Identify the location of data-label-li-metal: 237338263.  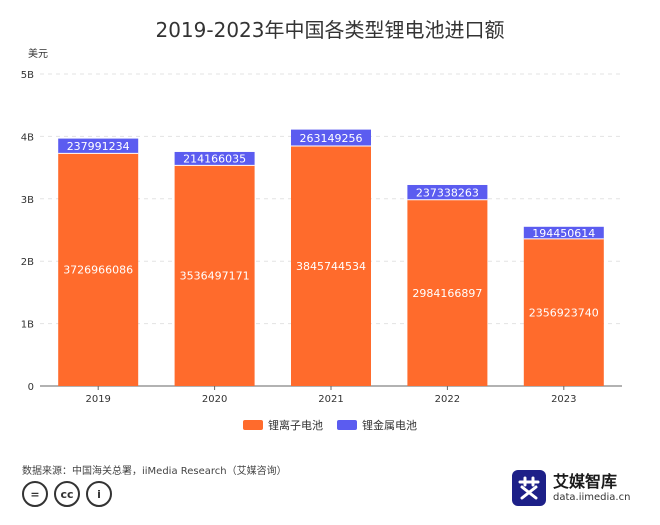
(447, 192).